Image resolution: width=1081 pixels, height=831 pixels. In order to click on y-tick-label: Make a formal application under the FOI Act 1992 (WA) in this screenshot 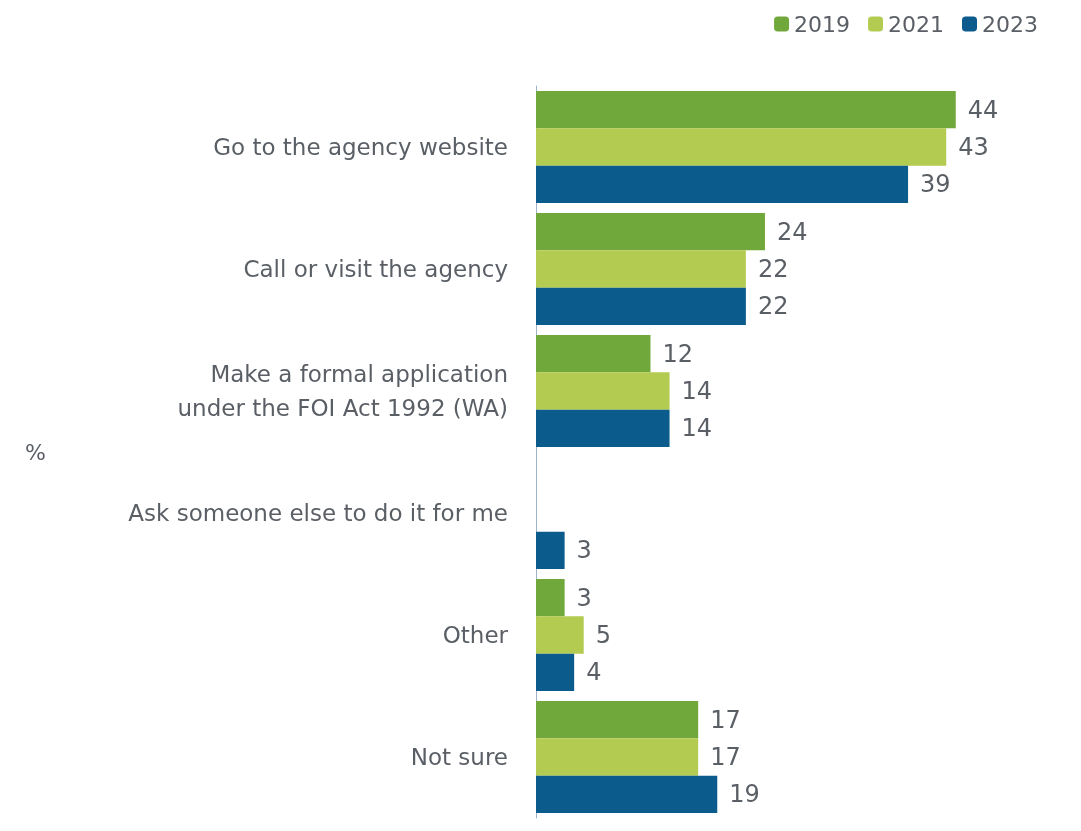, I will do `click(342, 391)`.